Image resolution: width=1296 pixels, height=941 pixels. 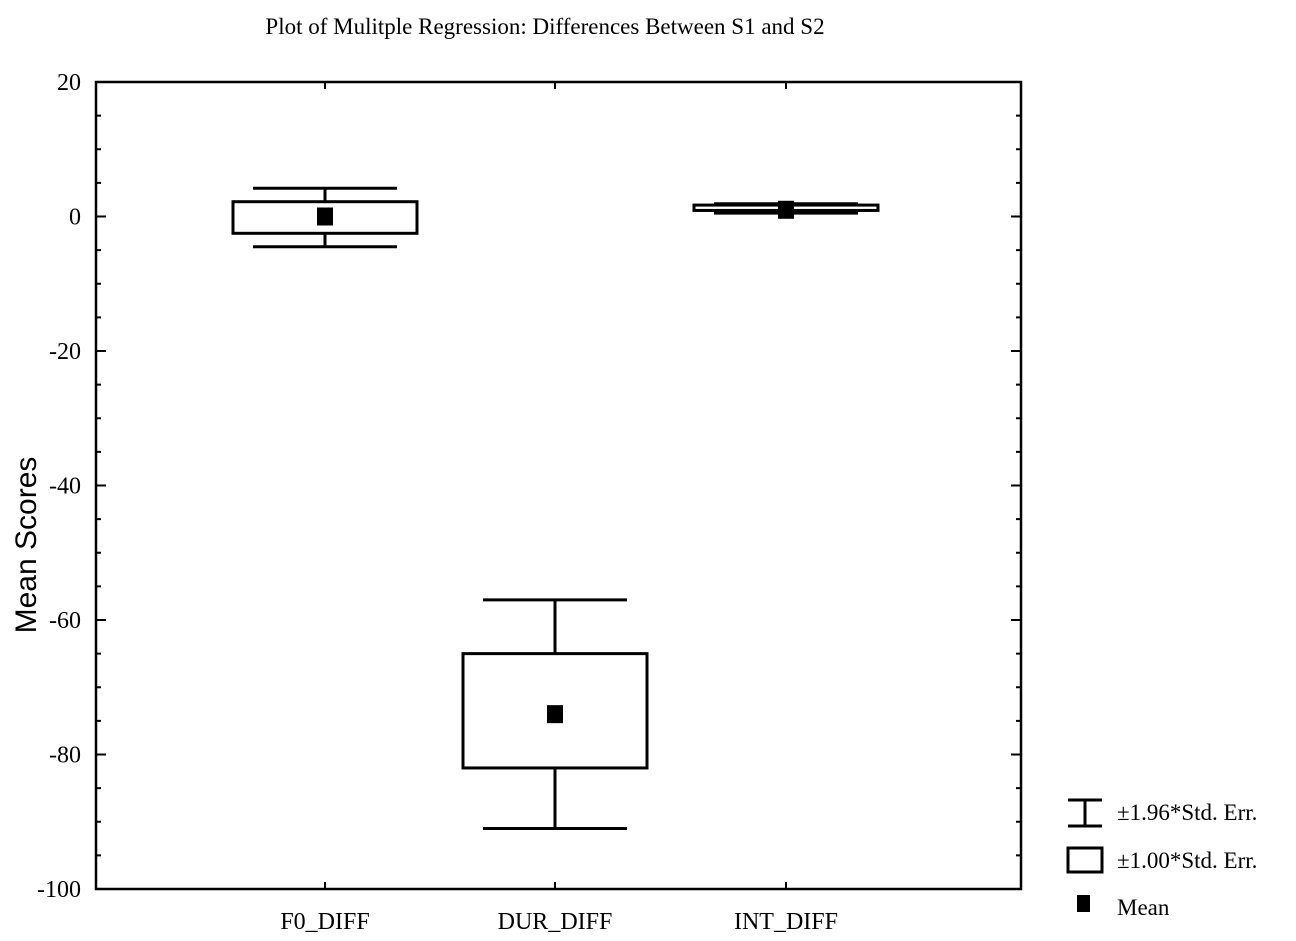 I want to click on y-tick-label: -80, so click(x=65, y=756).